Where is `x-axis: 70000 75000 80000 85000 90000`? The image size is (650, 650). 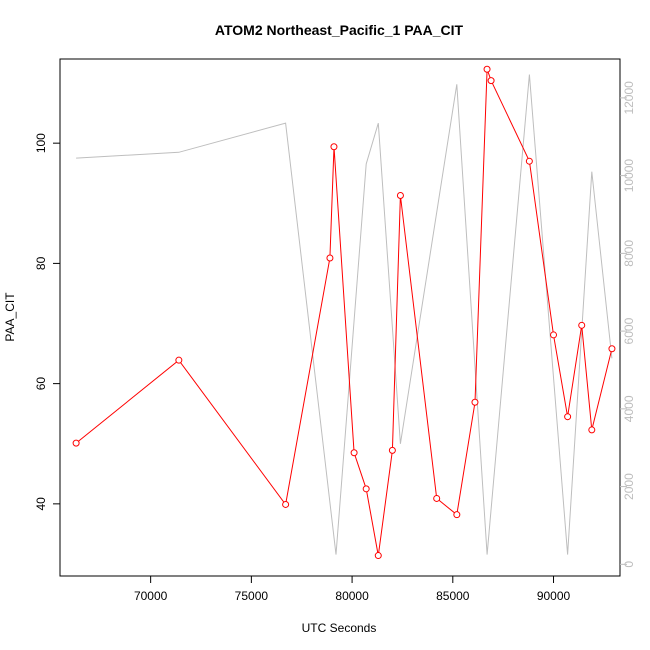
x-axis: 70000 75000 80000 85000 90000 is located at coordinates (352, 589).